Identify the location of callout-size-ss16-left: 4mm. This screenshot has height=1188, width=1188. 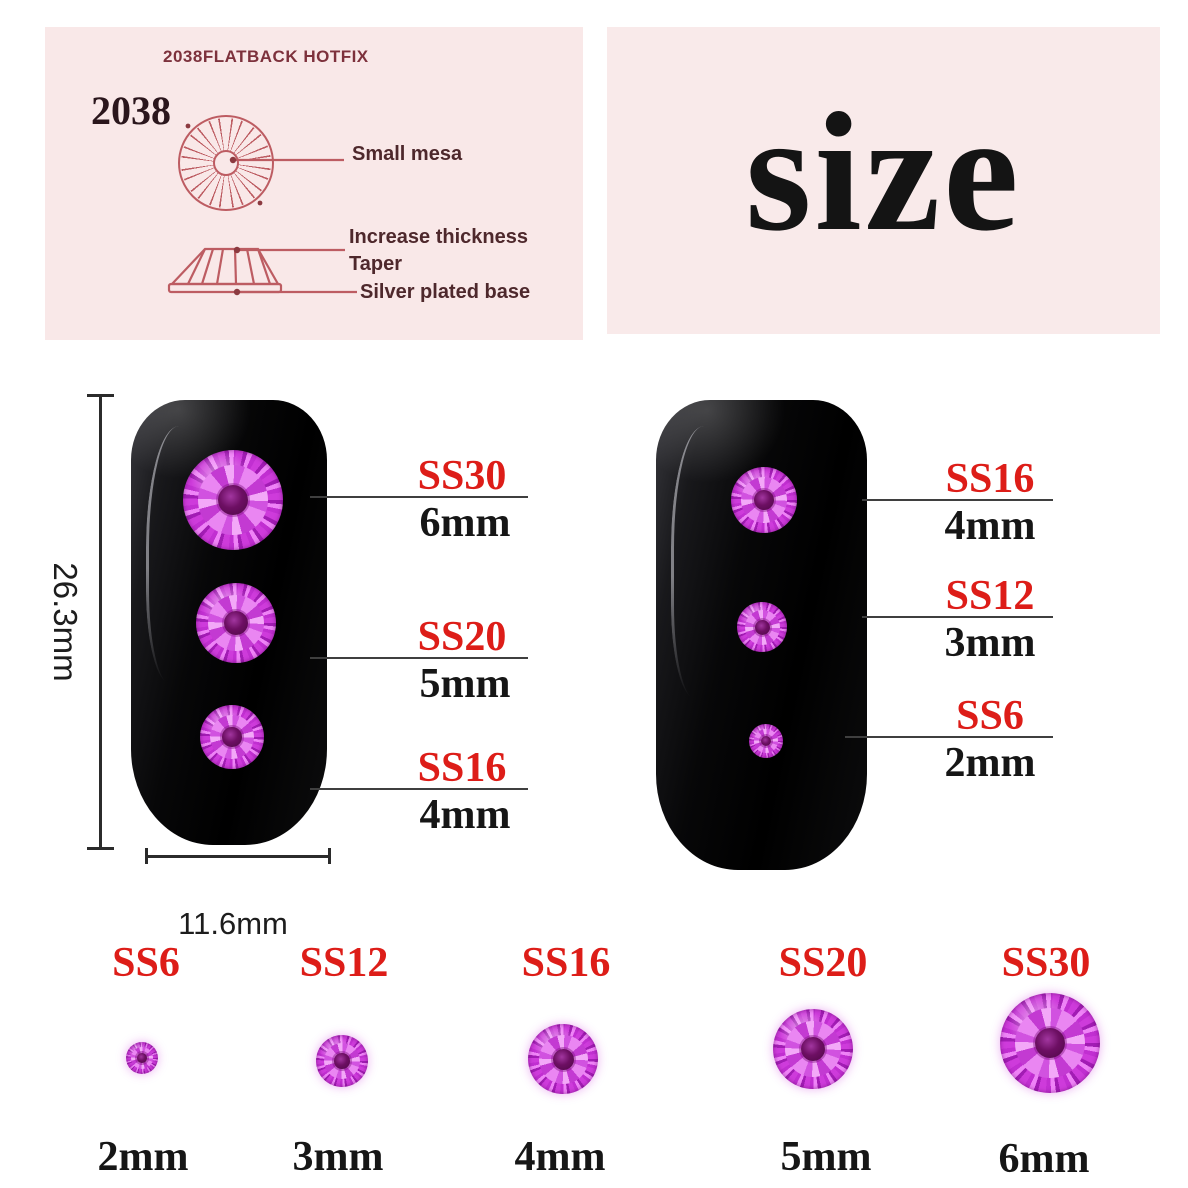
(465, 815).